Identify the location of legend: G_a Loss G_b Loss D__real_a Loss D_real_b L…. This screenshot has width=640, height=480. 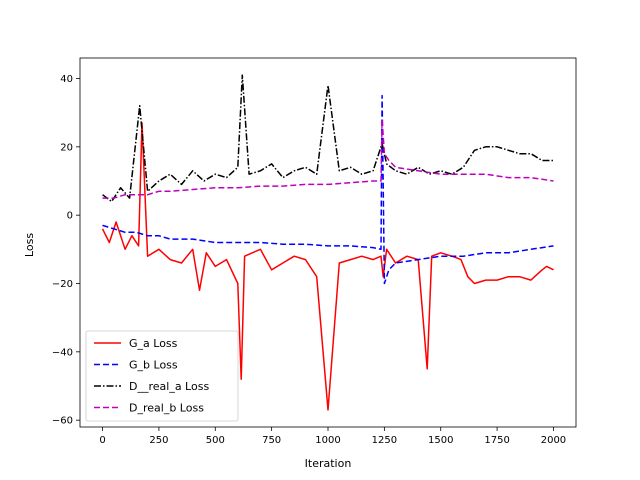
(162, 376).